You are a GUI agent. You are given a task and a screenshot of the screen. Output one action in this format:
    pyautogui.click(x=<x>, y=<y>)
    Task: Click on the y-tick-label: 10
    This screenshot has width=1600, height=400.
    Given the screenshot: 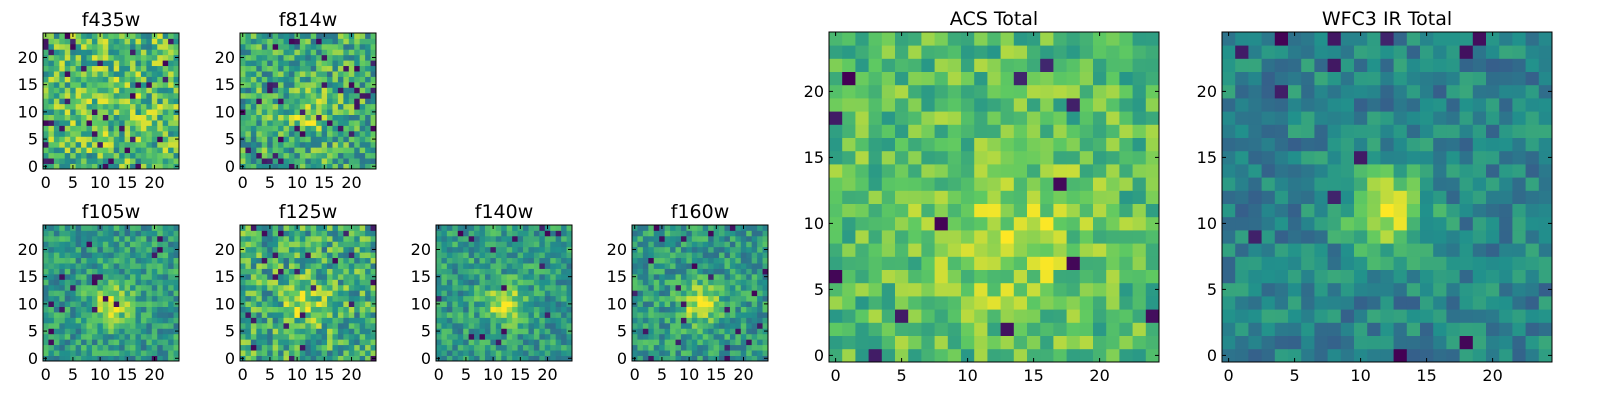 What is the action you would take?
    pyautogui.click(x=28, y=111)
    